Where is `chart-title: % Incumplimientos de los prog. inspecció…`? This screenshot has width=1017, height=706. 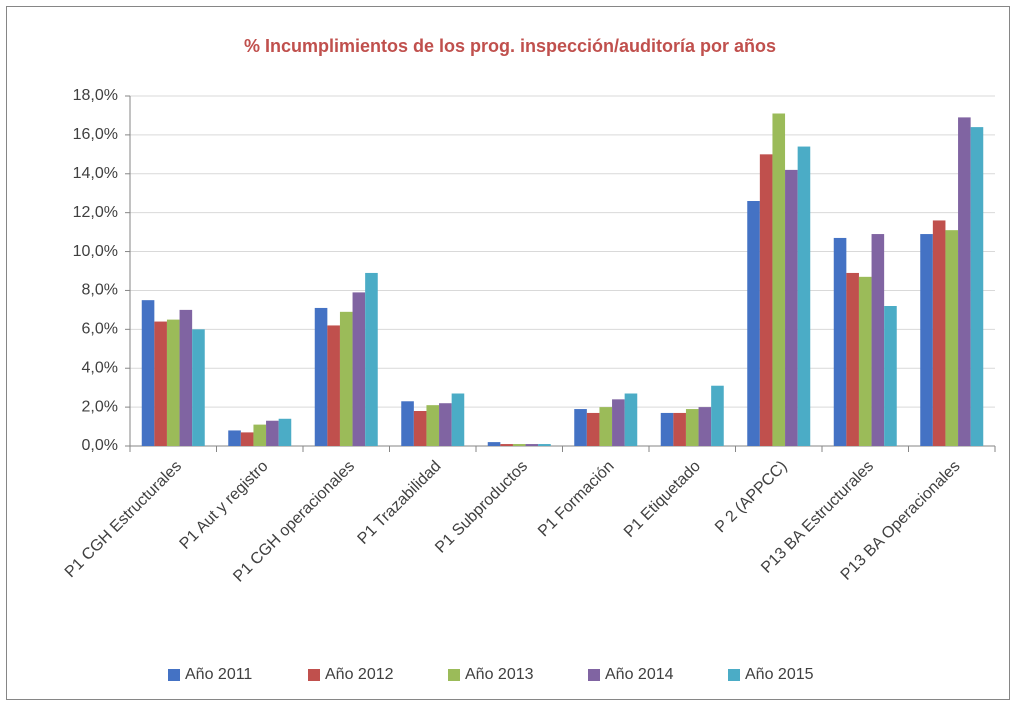 chart-title: % Incumplimientos de los prog. inspecció… is located at coordinates (510, 46).